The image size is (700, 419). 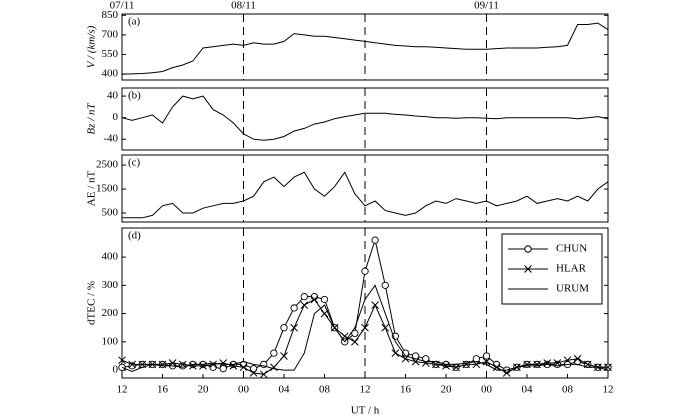 What do you see at coordinates (113, 96) in the screenshot?
I see `y-tick-label: 40` at bounding box center [113, 96].